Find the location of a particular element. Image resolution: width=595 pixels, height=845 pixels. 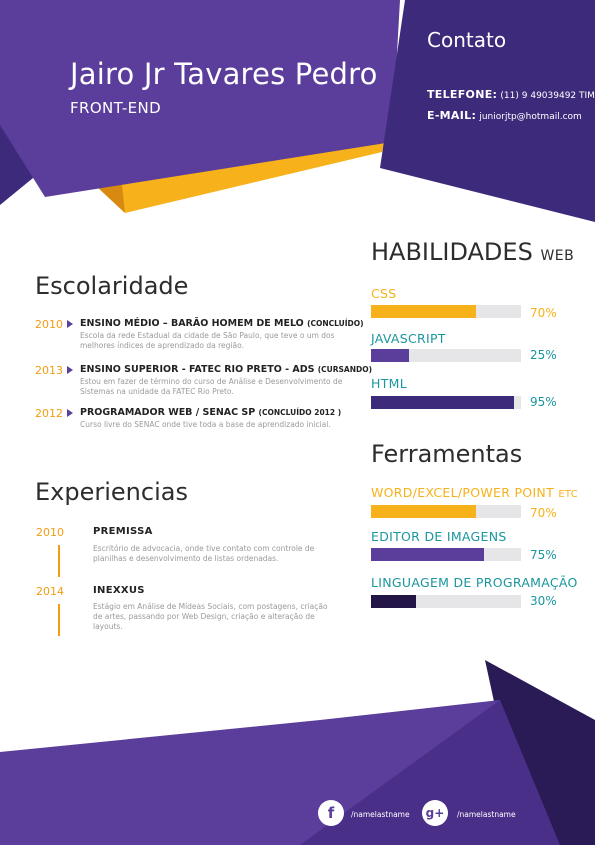

skill-percent: 25% is located at coordinates (543, 355).